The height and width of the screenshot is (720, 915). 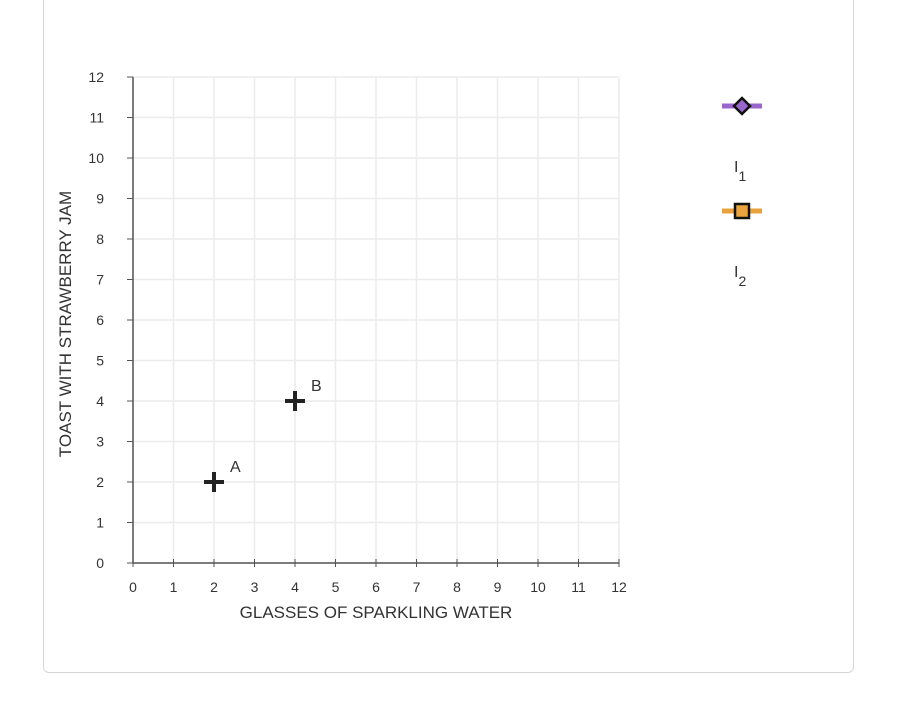 What do you see at coordinates (100, 563) in the screenshot?
I see `y-tick-label: 0` at bounding box center [100, 563].